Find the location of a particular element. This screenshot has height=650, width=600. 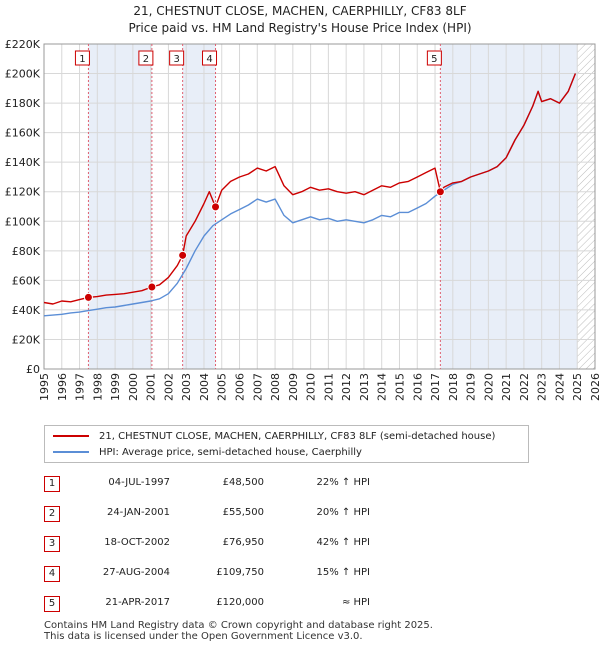

y-tick-label: £120K is located at coordinates (23, 192).